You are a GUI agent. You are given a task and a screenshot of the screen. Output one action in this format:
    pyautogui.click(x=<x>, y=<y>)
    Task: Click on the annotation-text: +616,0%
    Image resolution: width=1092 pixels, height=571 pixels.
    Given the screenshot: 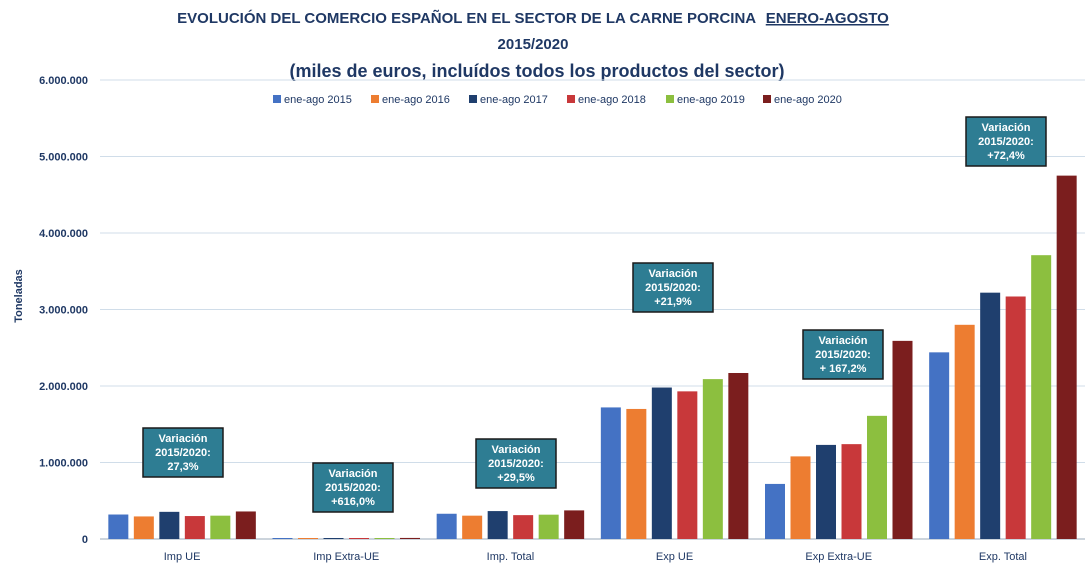 What is the action you would take?
    pyautogui.click(x=353, y=502)
    